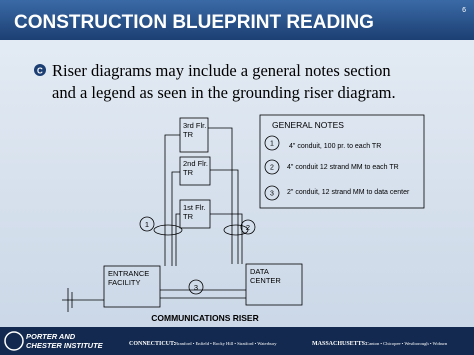 This screenshot has width=474, height=355. I want to click on note-text: 4" conduit, 100 pr. to each TR, so click(335, 146).